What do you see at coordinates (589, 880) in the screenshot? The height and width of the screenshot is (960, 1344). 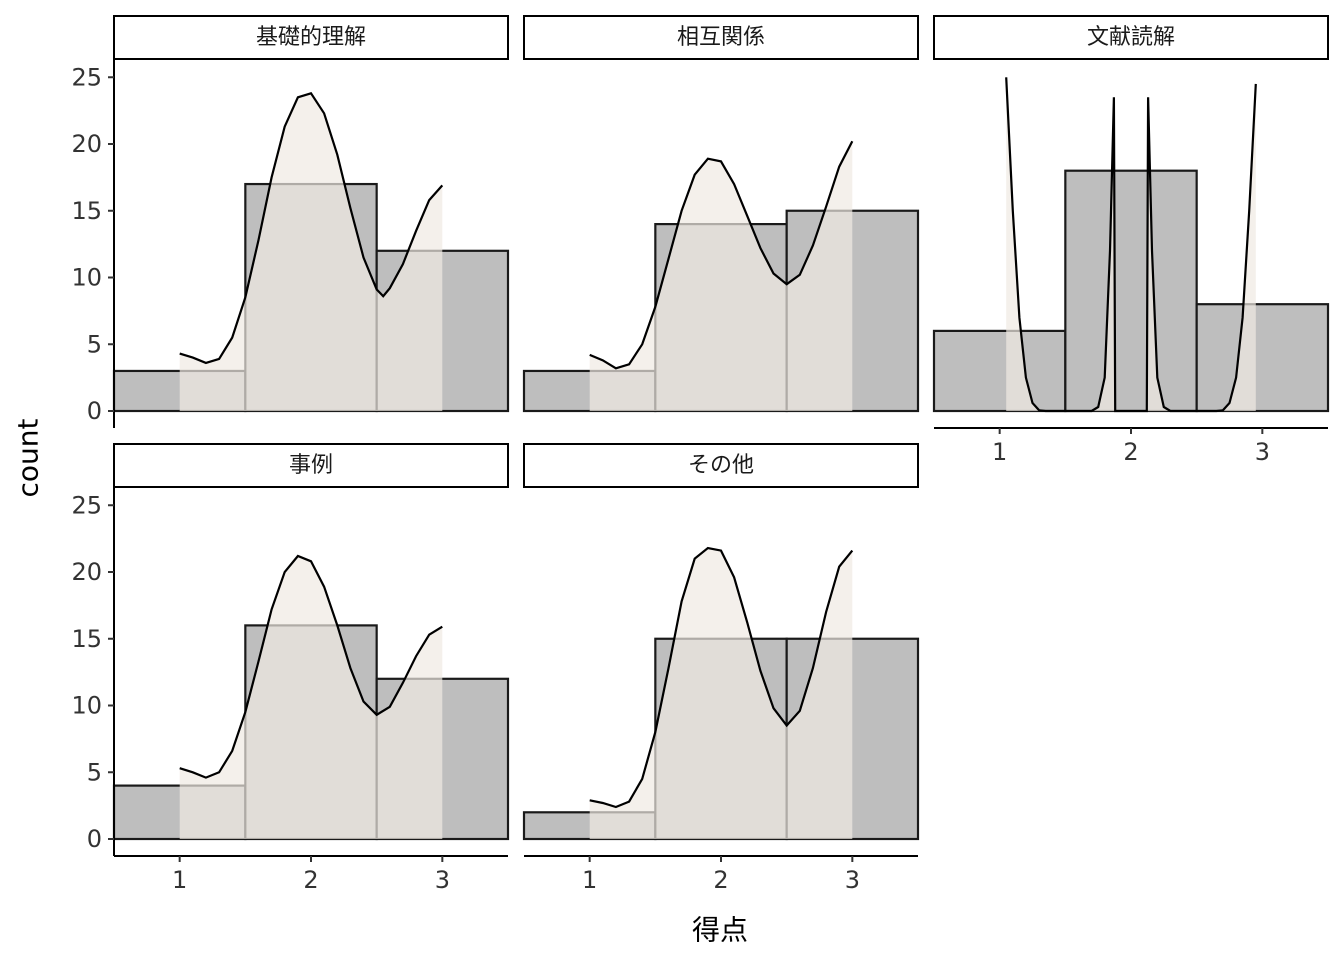 I see `facet-4-x-tick-label-1: 1` at bounding box center [589, 880].